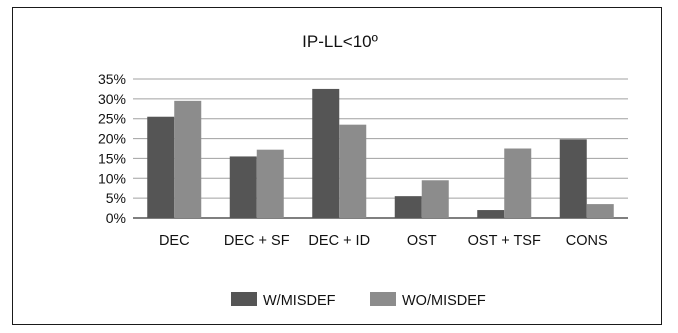 The height and width of the screenshot is (333, 678). I want to click on y-axis-ticks: 0% 5% 10% 15% 20% 25% 30% 35%, so click(111, 148).